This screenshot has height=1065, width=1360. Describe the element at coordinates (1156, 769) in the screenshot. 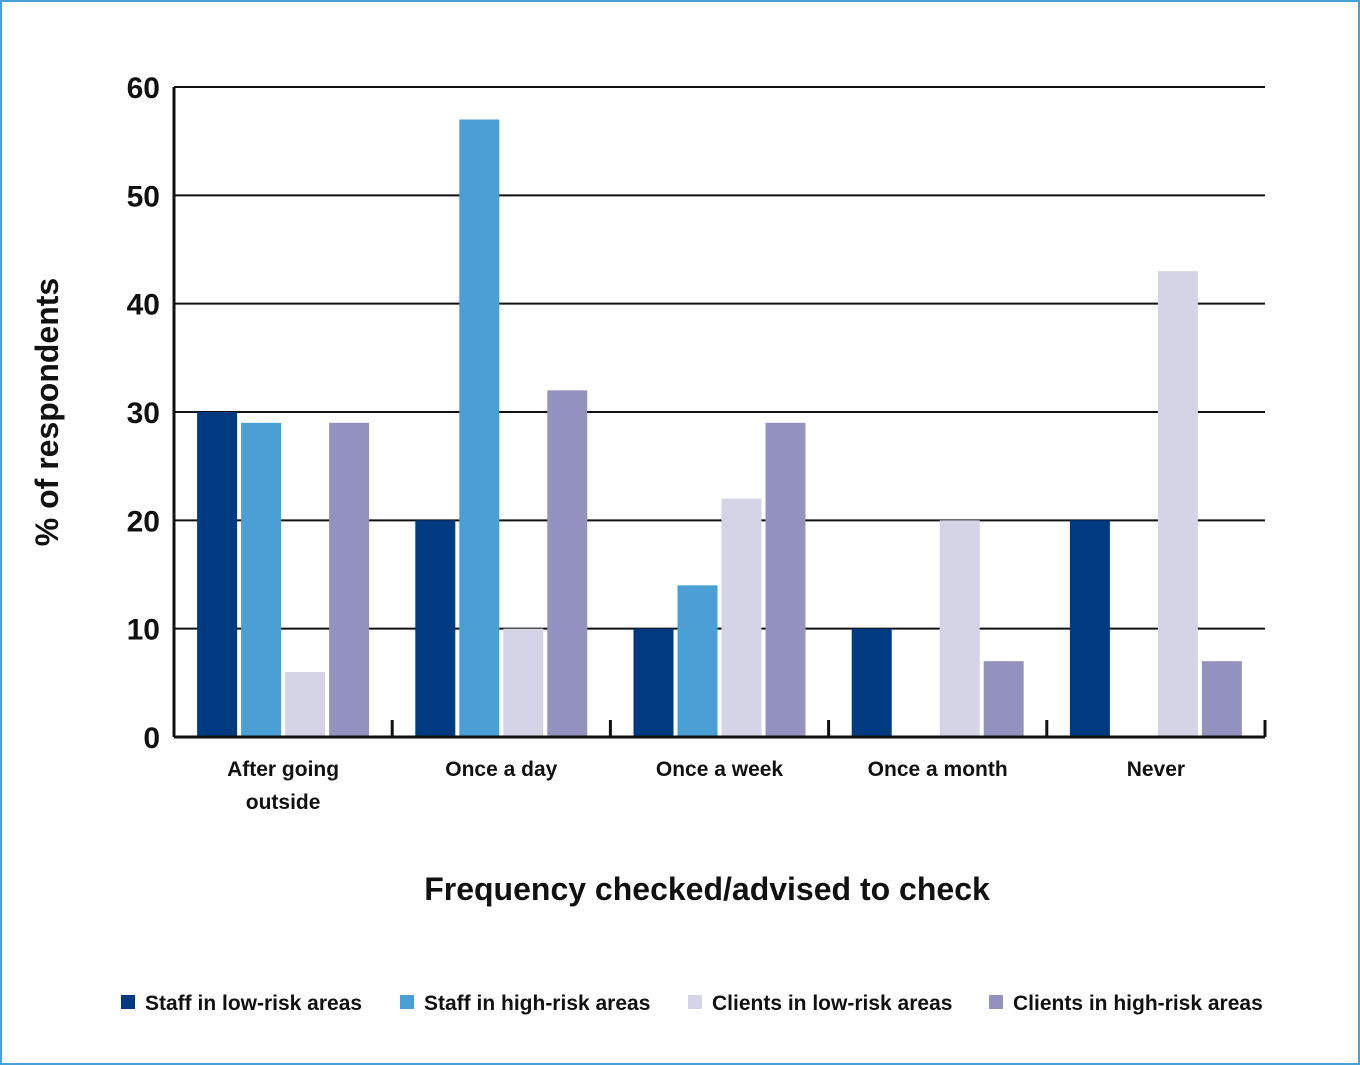

I see `x-tick-label: Never` at that location.